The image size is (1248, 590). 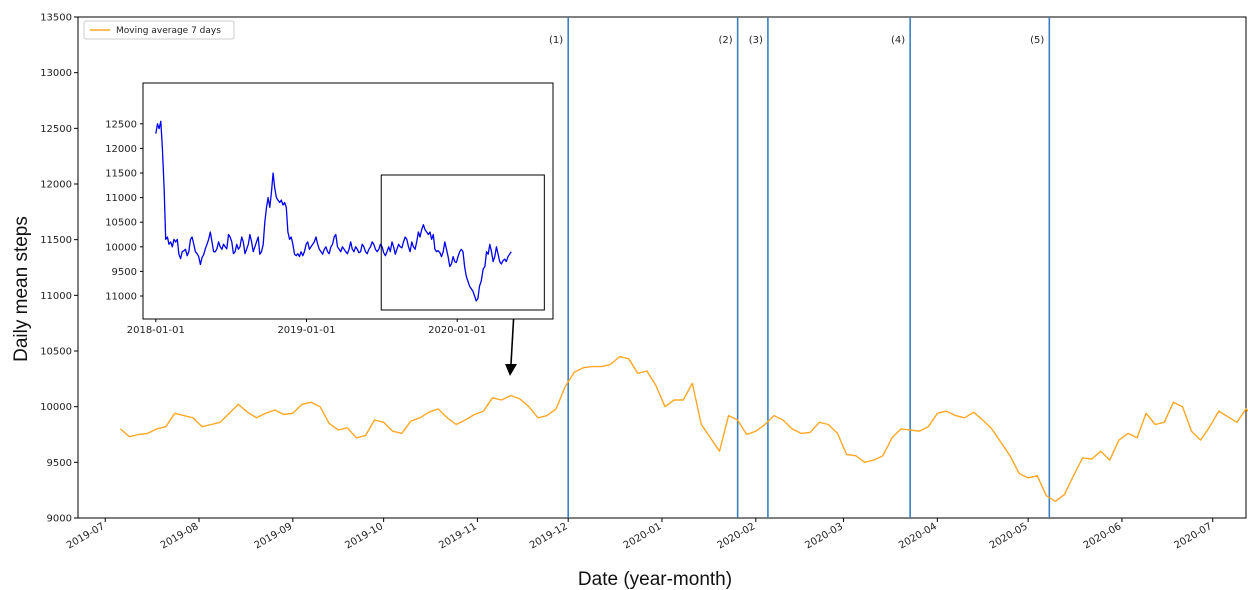 What do you see at coordinates (655, 579) in the screenshot?
I see `x-axis-label: Date (year-month)` at bounding box center [655, 579].